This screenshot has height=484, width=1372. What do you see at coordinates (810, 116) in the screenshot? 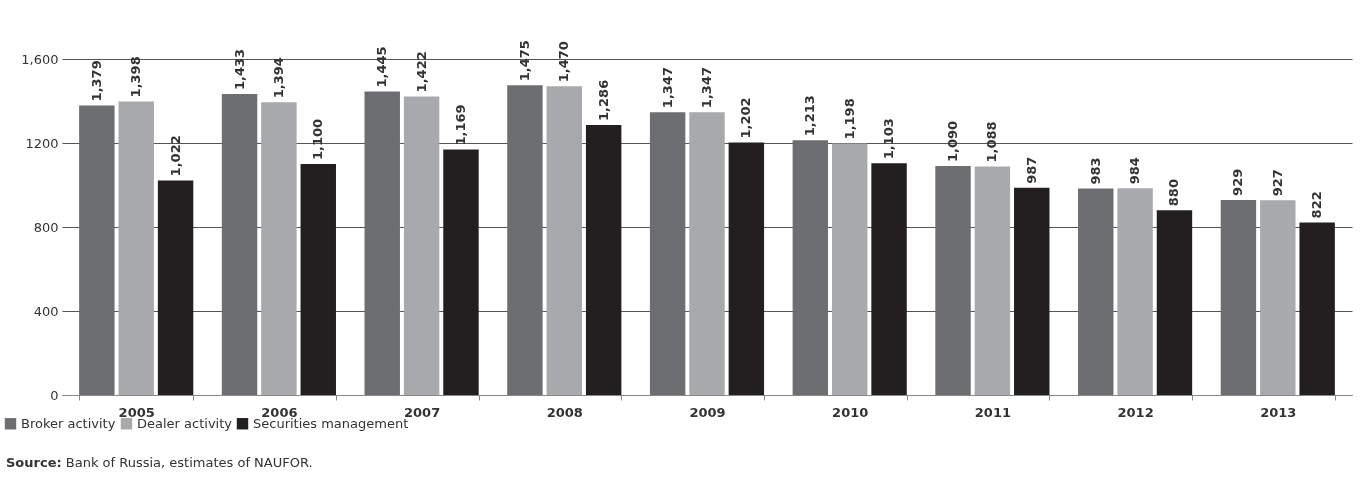
I see `data-label: 1,213` at bounding box center [810, 116].